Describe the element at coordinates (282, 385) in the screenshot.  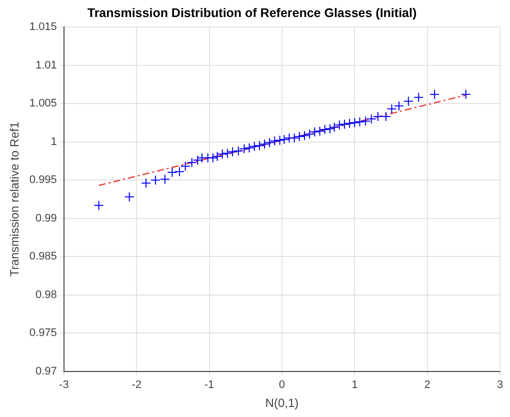
I see `x-tick-label: 0` at that location.